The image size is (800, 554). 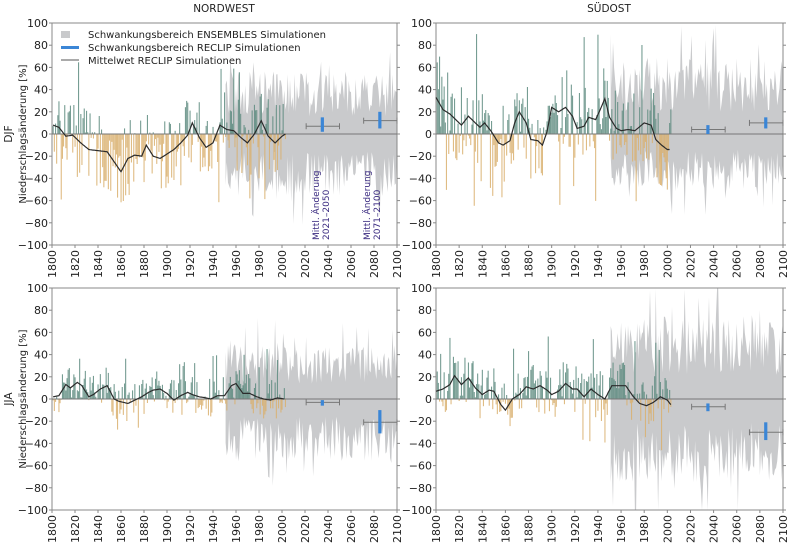 What do you see at coordinates (98, 529) in the screenshot?
I see `x-tick-label: 1840` at bounding box center [98, 529].